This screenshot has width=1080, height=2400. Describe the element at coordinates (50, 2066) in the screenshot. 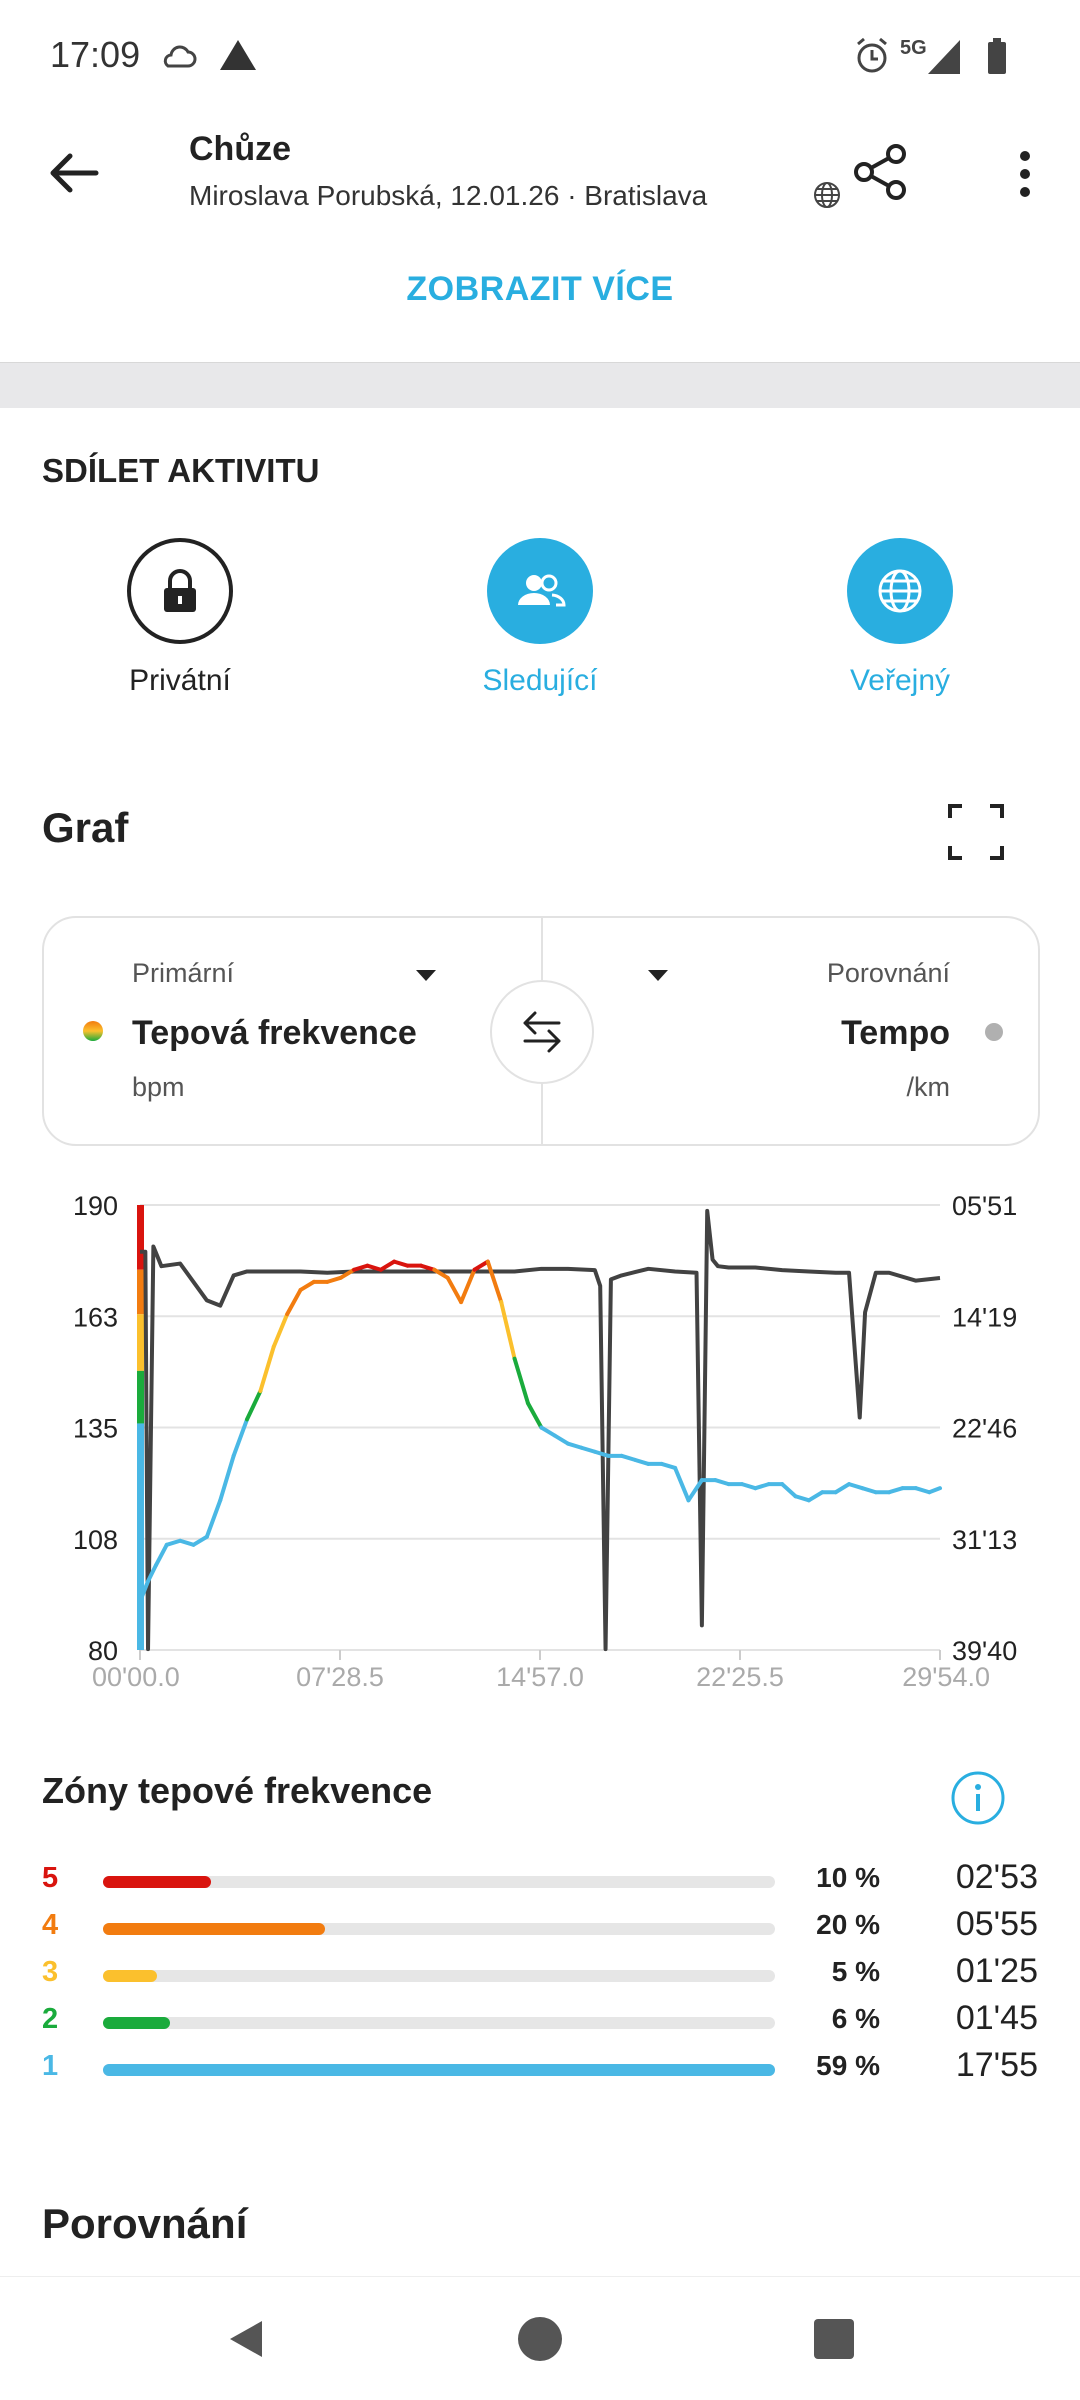

I see `zone-number: 1` at that location.